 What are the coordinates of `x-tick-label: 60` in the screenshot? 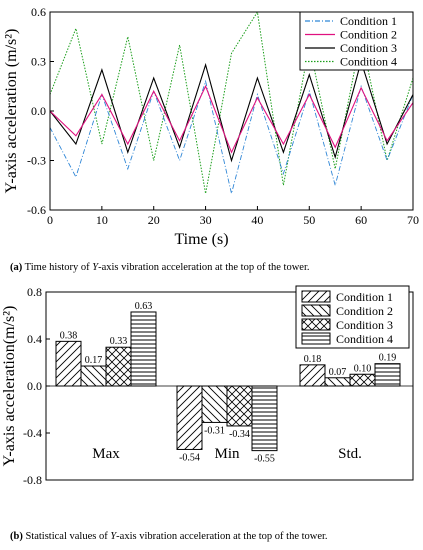 It's located at (361, 220).